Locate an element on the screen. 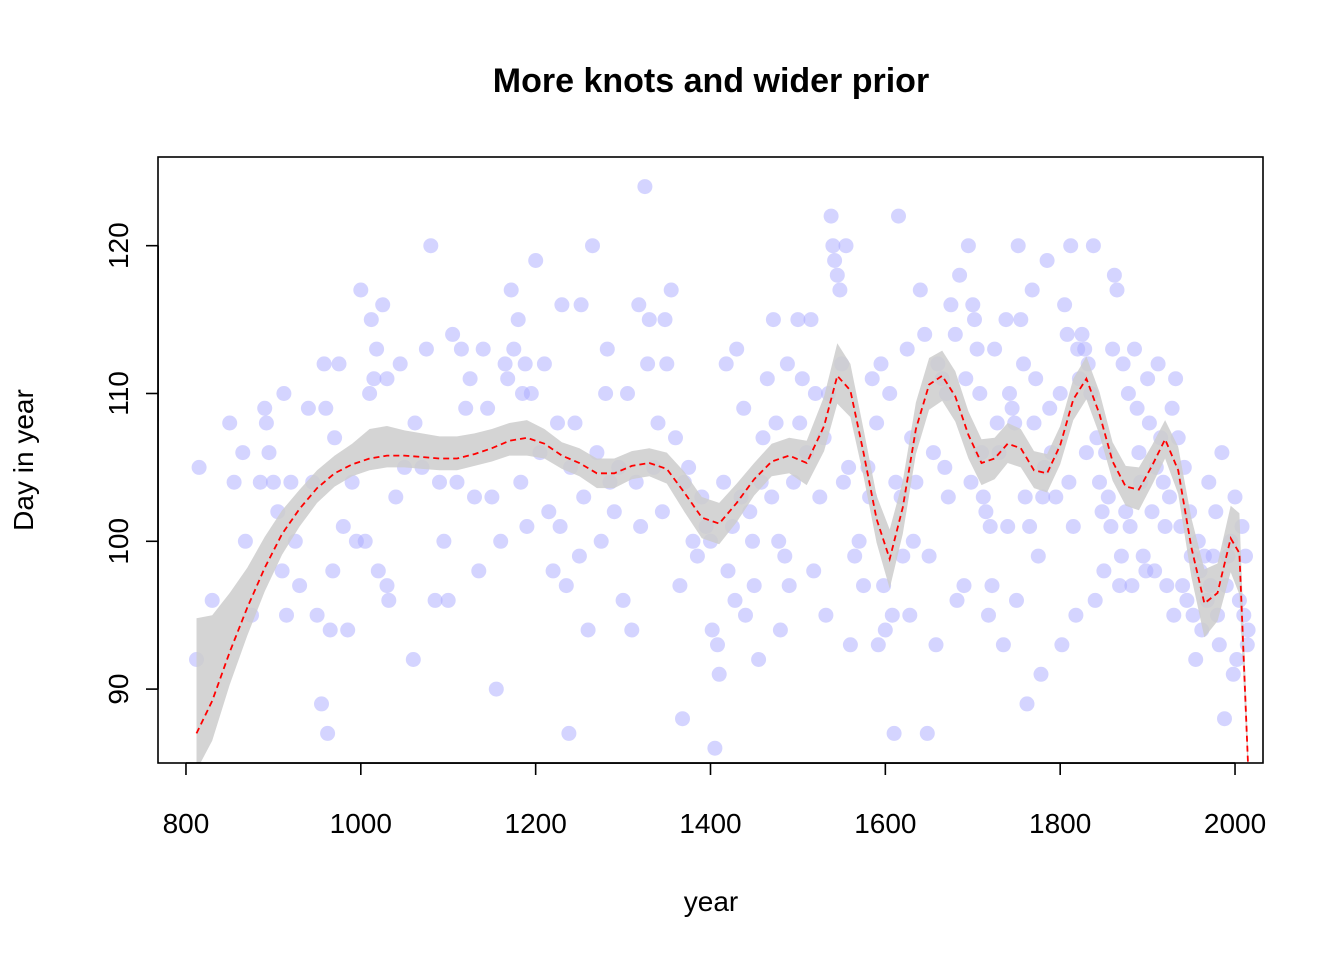 Image resolution: width=1344 pixels, height=960 pixels. y-tick-label-100: 100 is located at coordinates (118, 541).